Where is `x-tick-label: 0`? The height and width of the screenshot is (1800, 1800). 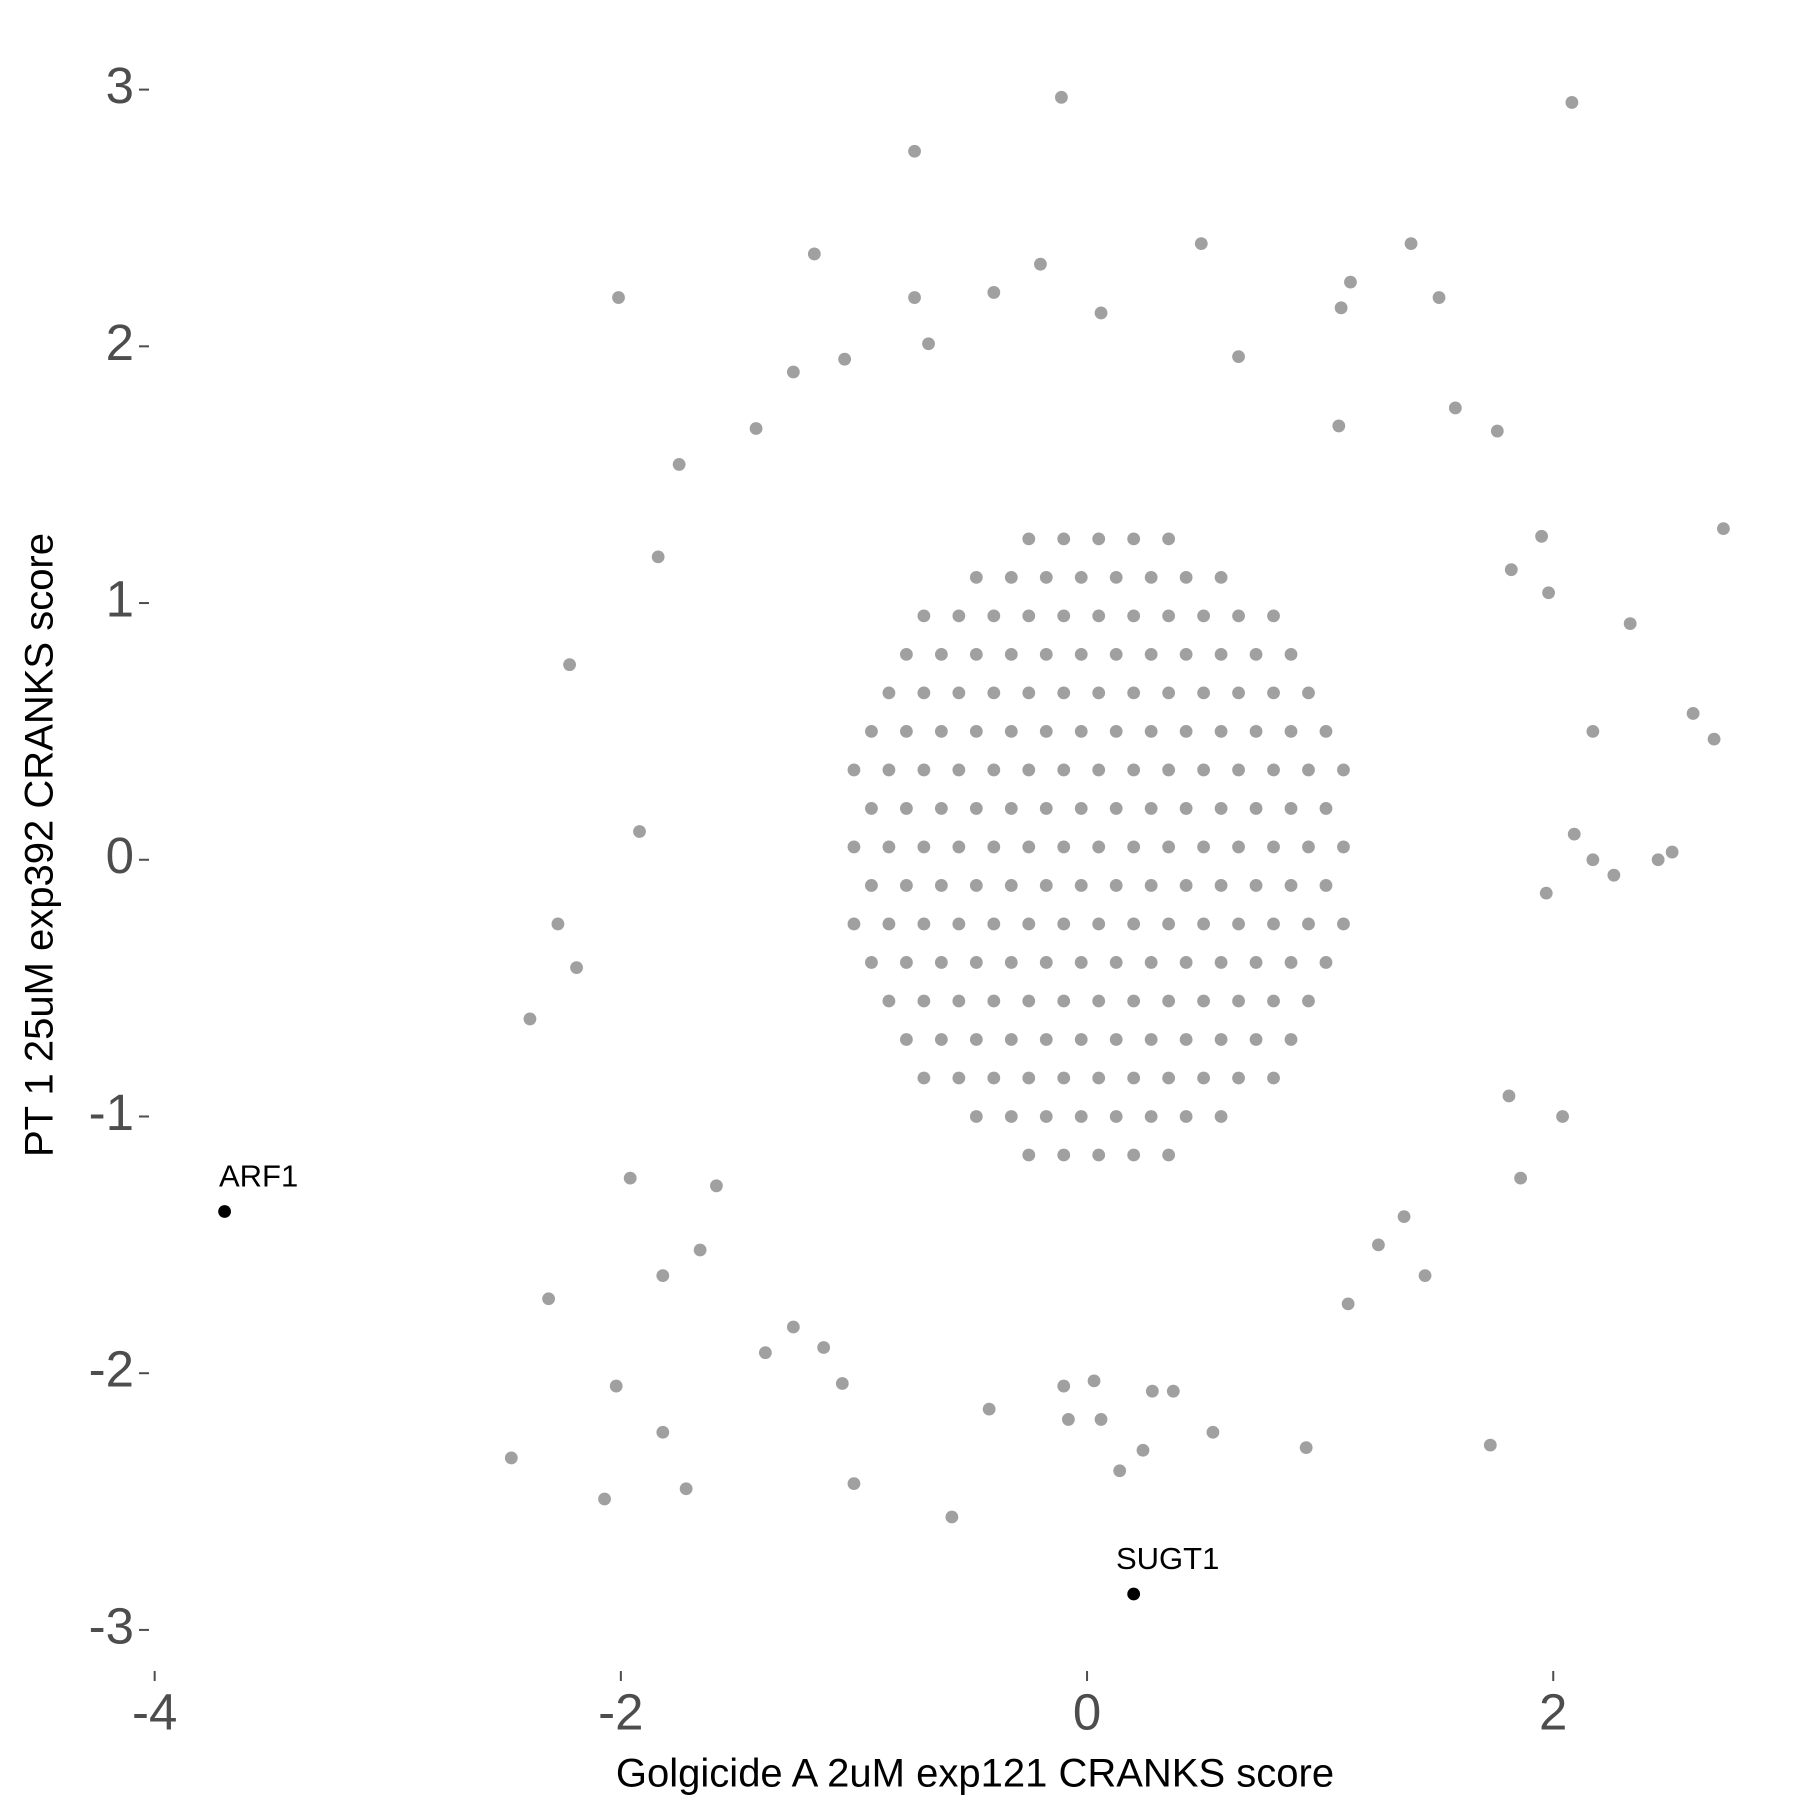
x-tick-label: 0 is located at coordinates (1087, 1711).